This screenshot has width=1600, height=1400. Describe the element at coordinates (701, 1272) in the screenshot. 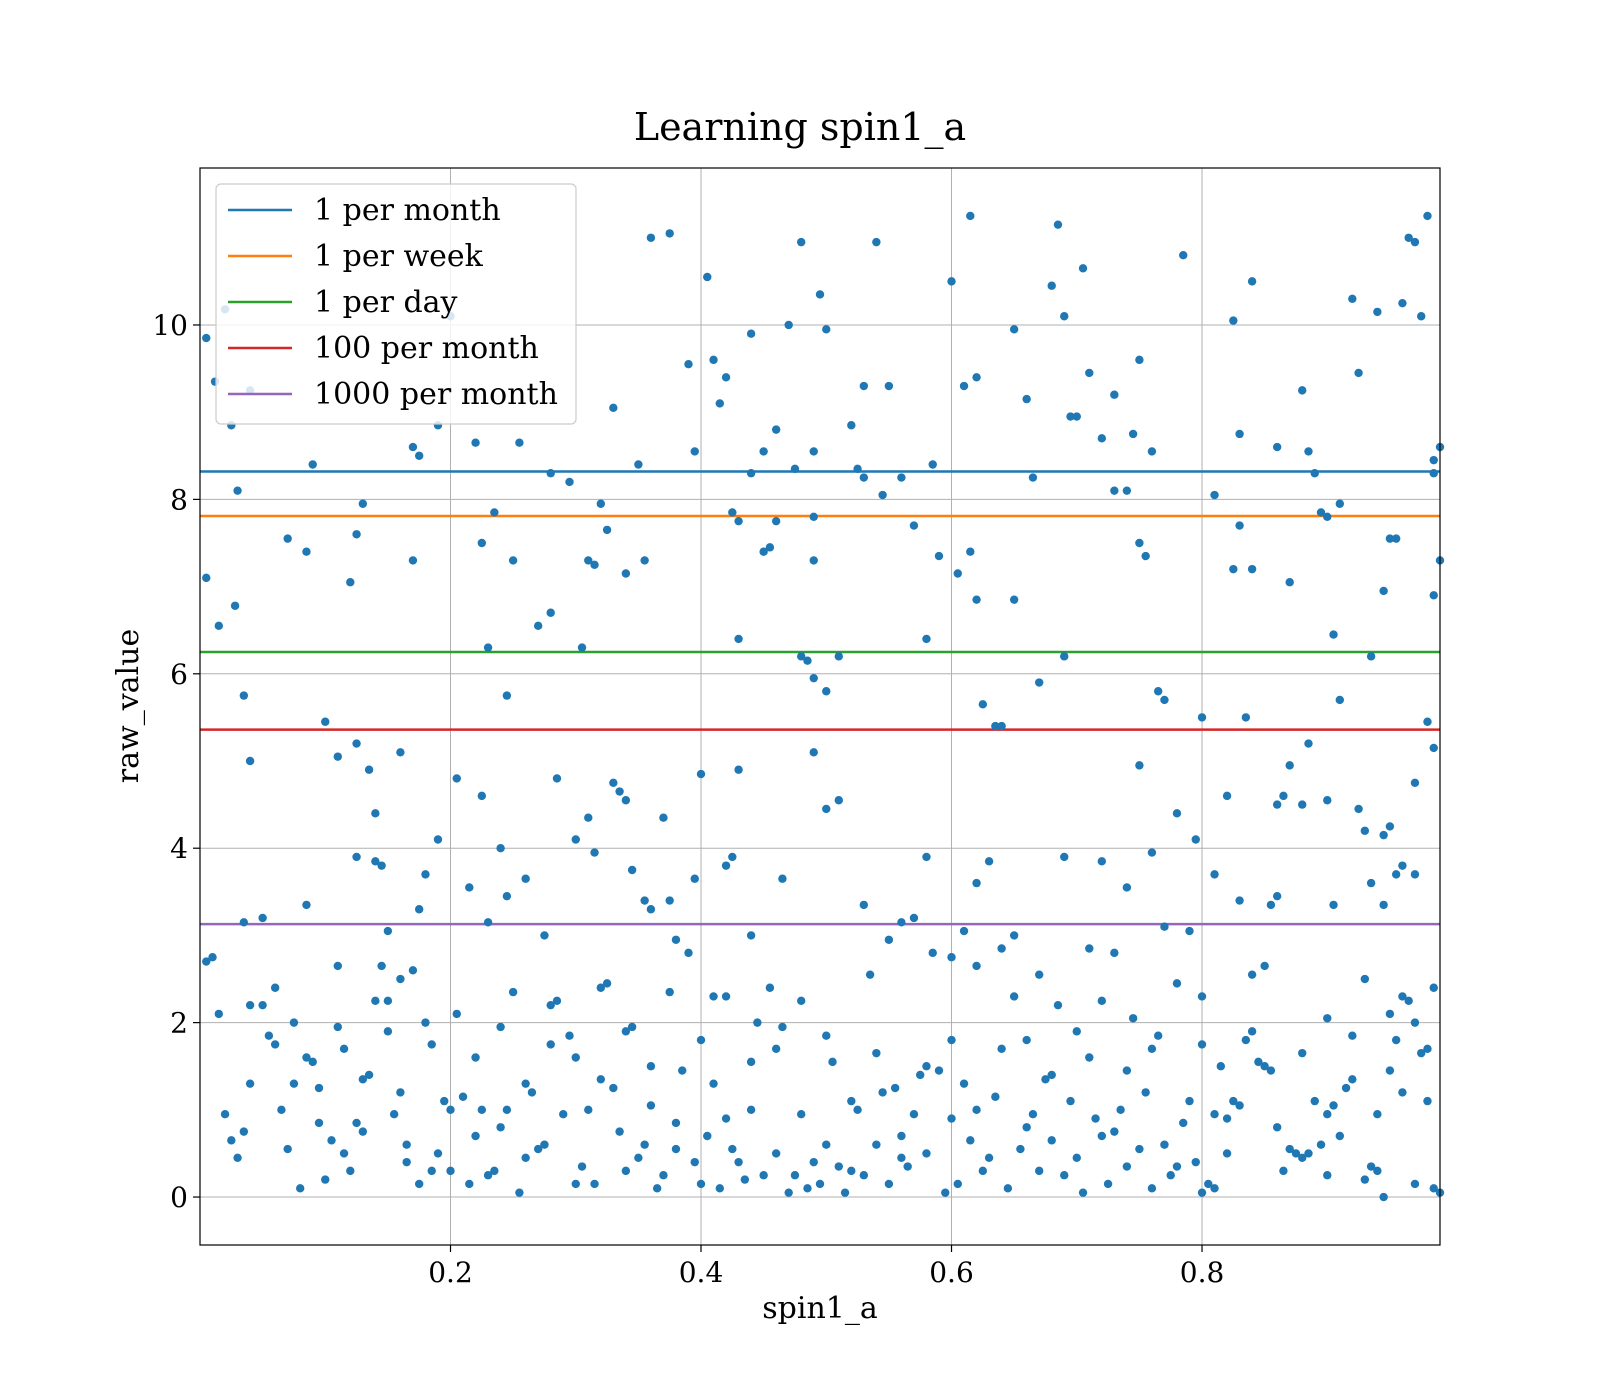

I see `x-tick-label: 0.4` at that location.